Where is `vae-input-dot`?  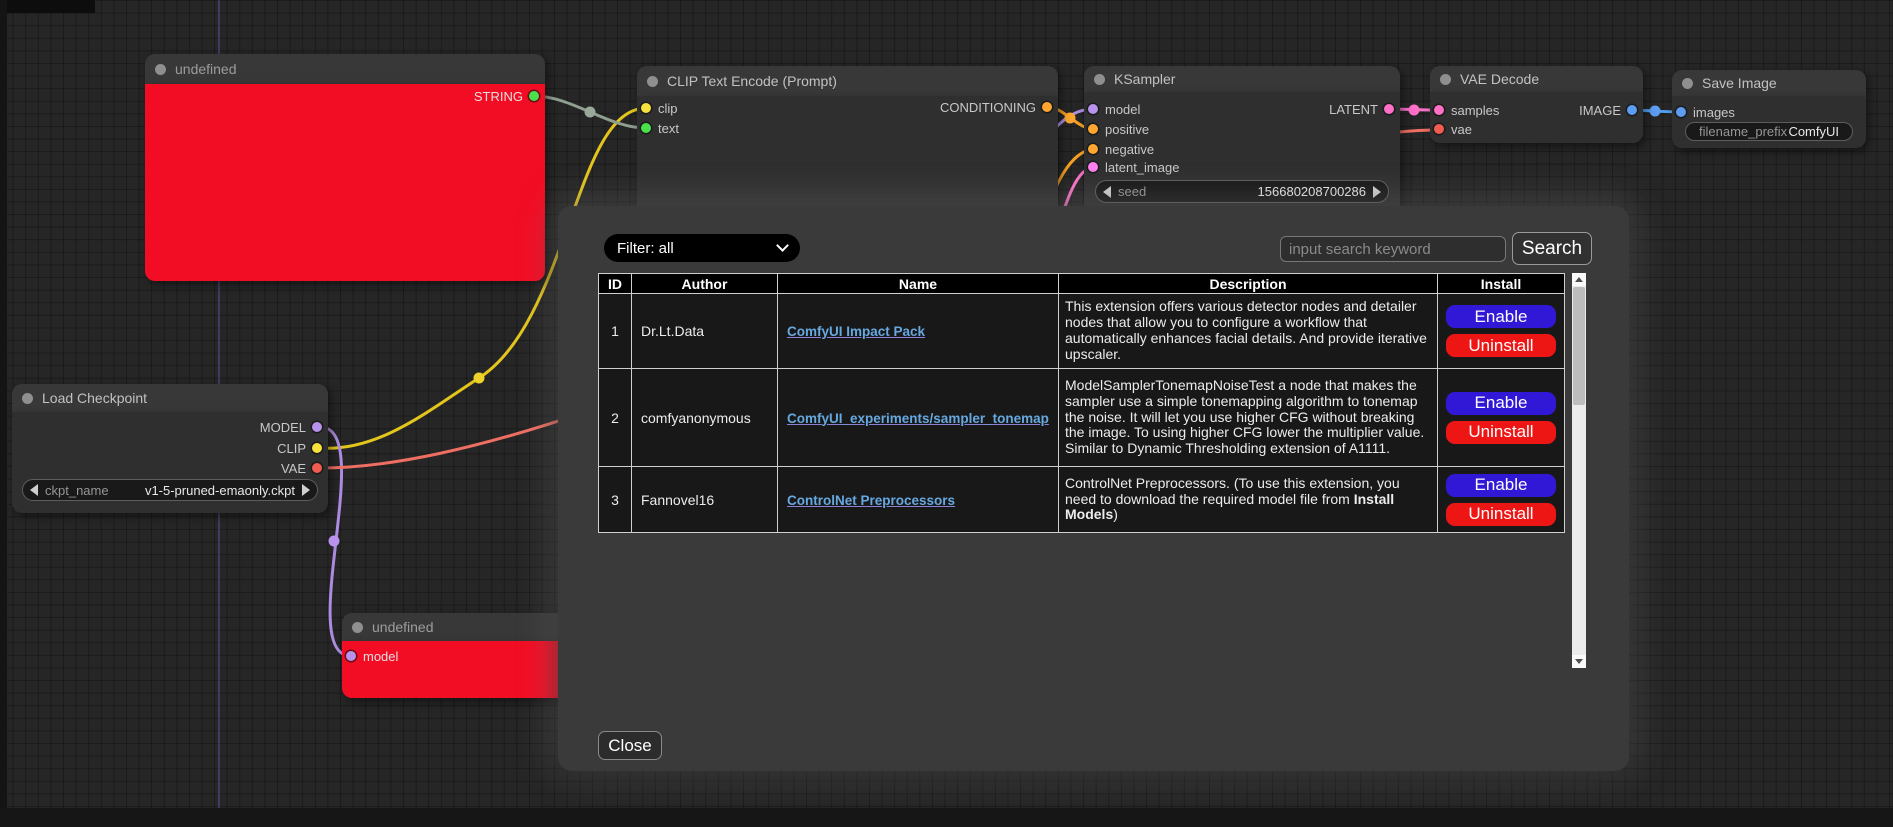 vae-input-dot is located at coordinates (1439, 129).